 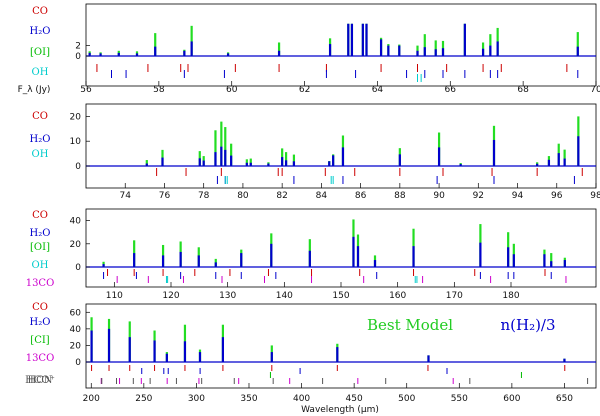 I want to click on y-tick-label: 10, so click(x=76, y=142).